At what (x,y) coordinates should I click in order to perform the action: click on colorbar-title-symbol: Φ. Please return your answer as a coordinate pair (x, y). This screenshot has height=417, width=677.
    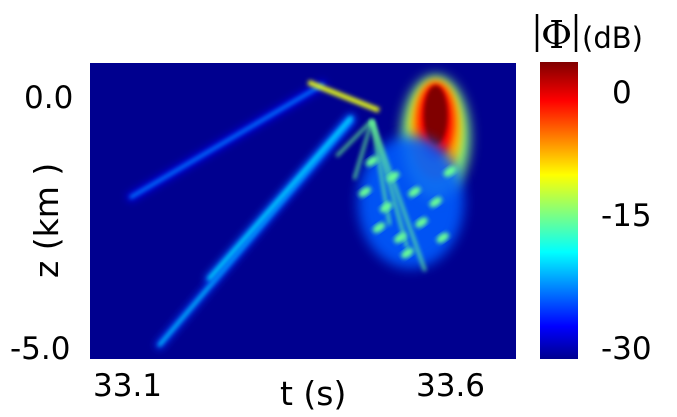
    Looking at the image, I should click on (556, 35).